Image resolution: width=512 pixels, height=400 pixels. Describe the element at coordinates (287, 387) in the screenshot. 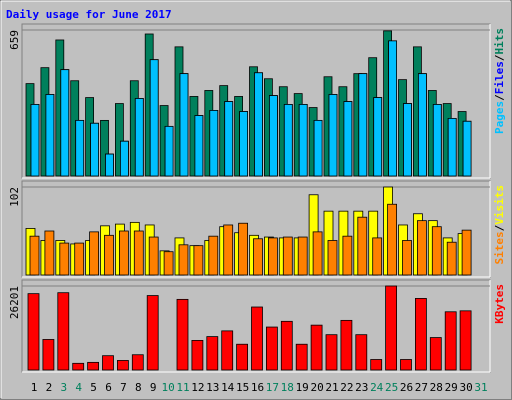

I see `x-tick-label: 18` at that location.